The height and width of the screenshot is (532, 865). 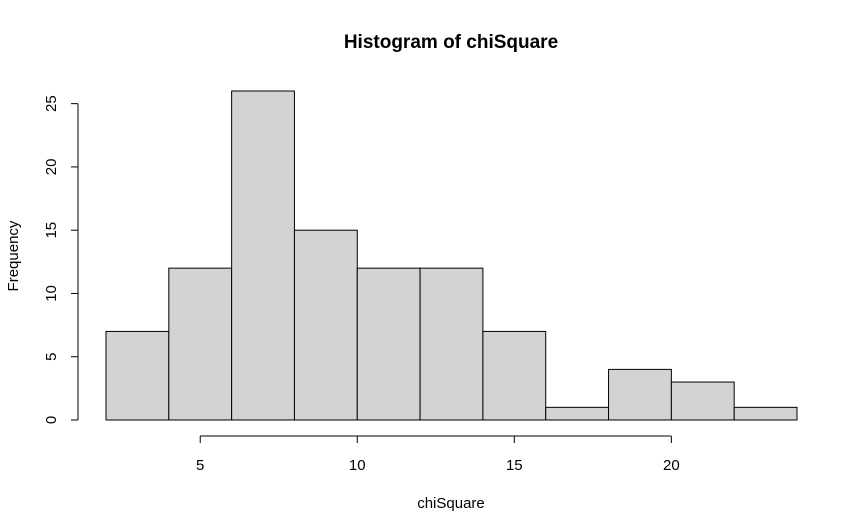 What do you see at coordinates (13, 255) in the screenshot?
I see `y-axis-label: Frequency` at bounding box center [13, 255].